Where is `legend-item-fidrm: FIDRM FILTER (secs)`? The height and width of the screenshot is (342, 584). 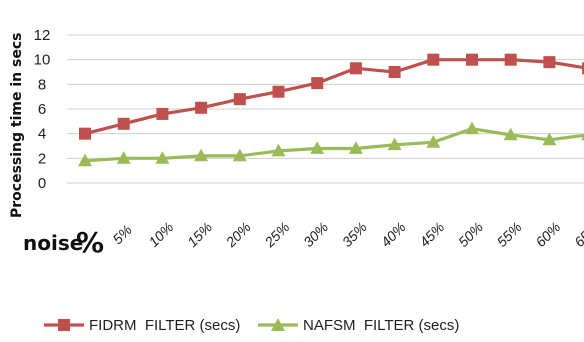 legend-item-fidrm: FIDRM FILTER (secs) is located at coordinates (142, 325).